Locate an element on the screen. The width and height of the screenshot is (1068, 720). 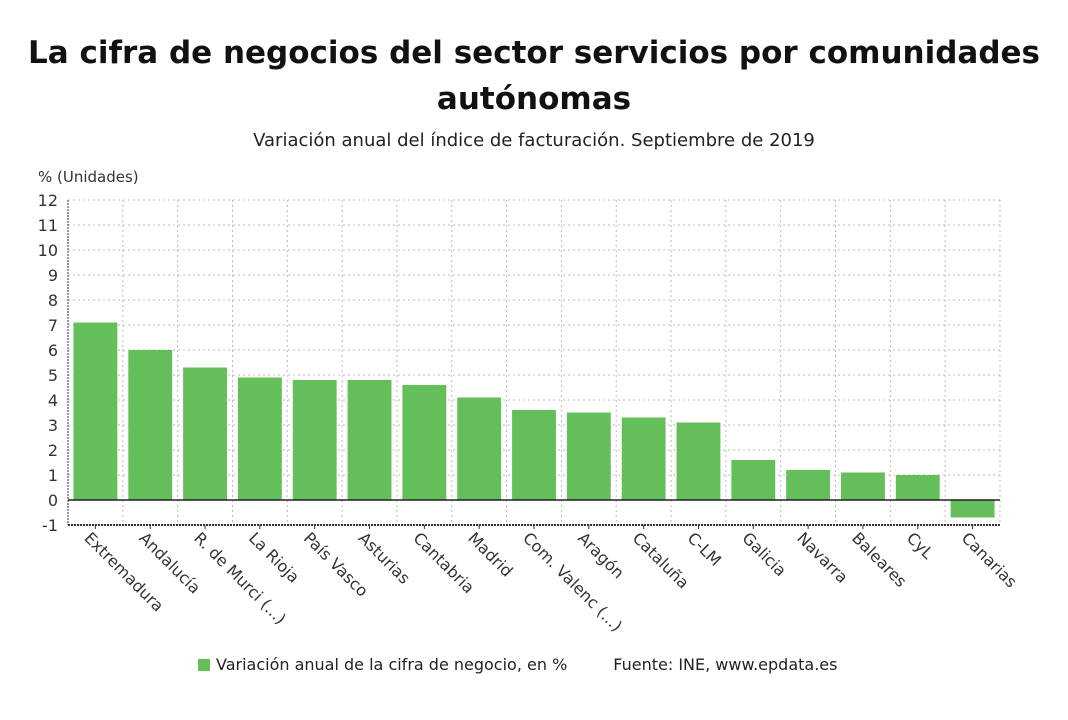
x-tick-label: CyL is located at coordinates (920, 545).